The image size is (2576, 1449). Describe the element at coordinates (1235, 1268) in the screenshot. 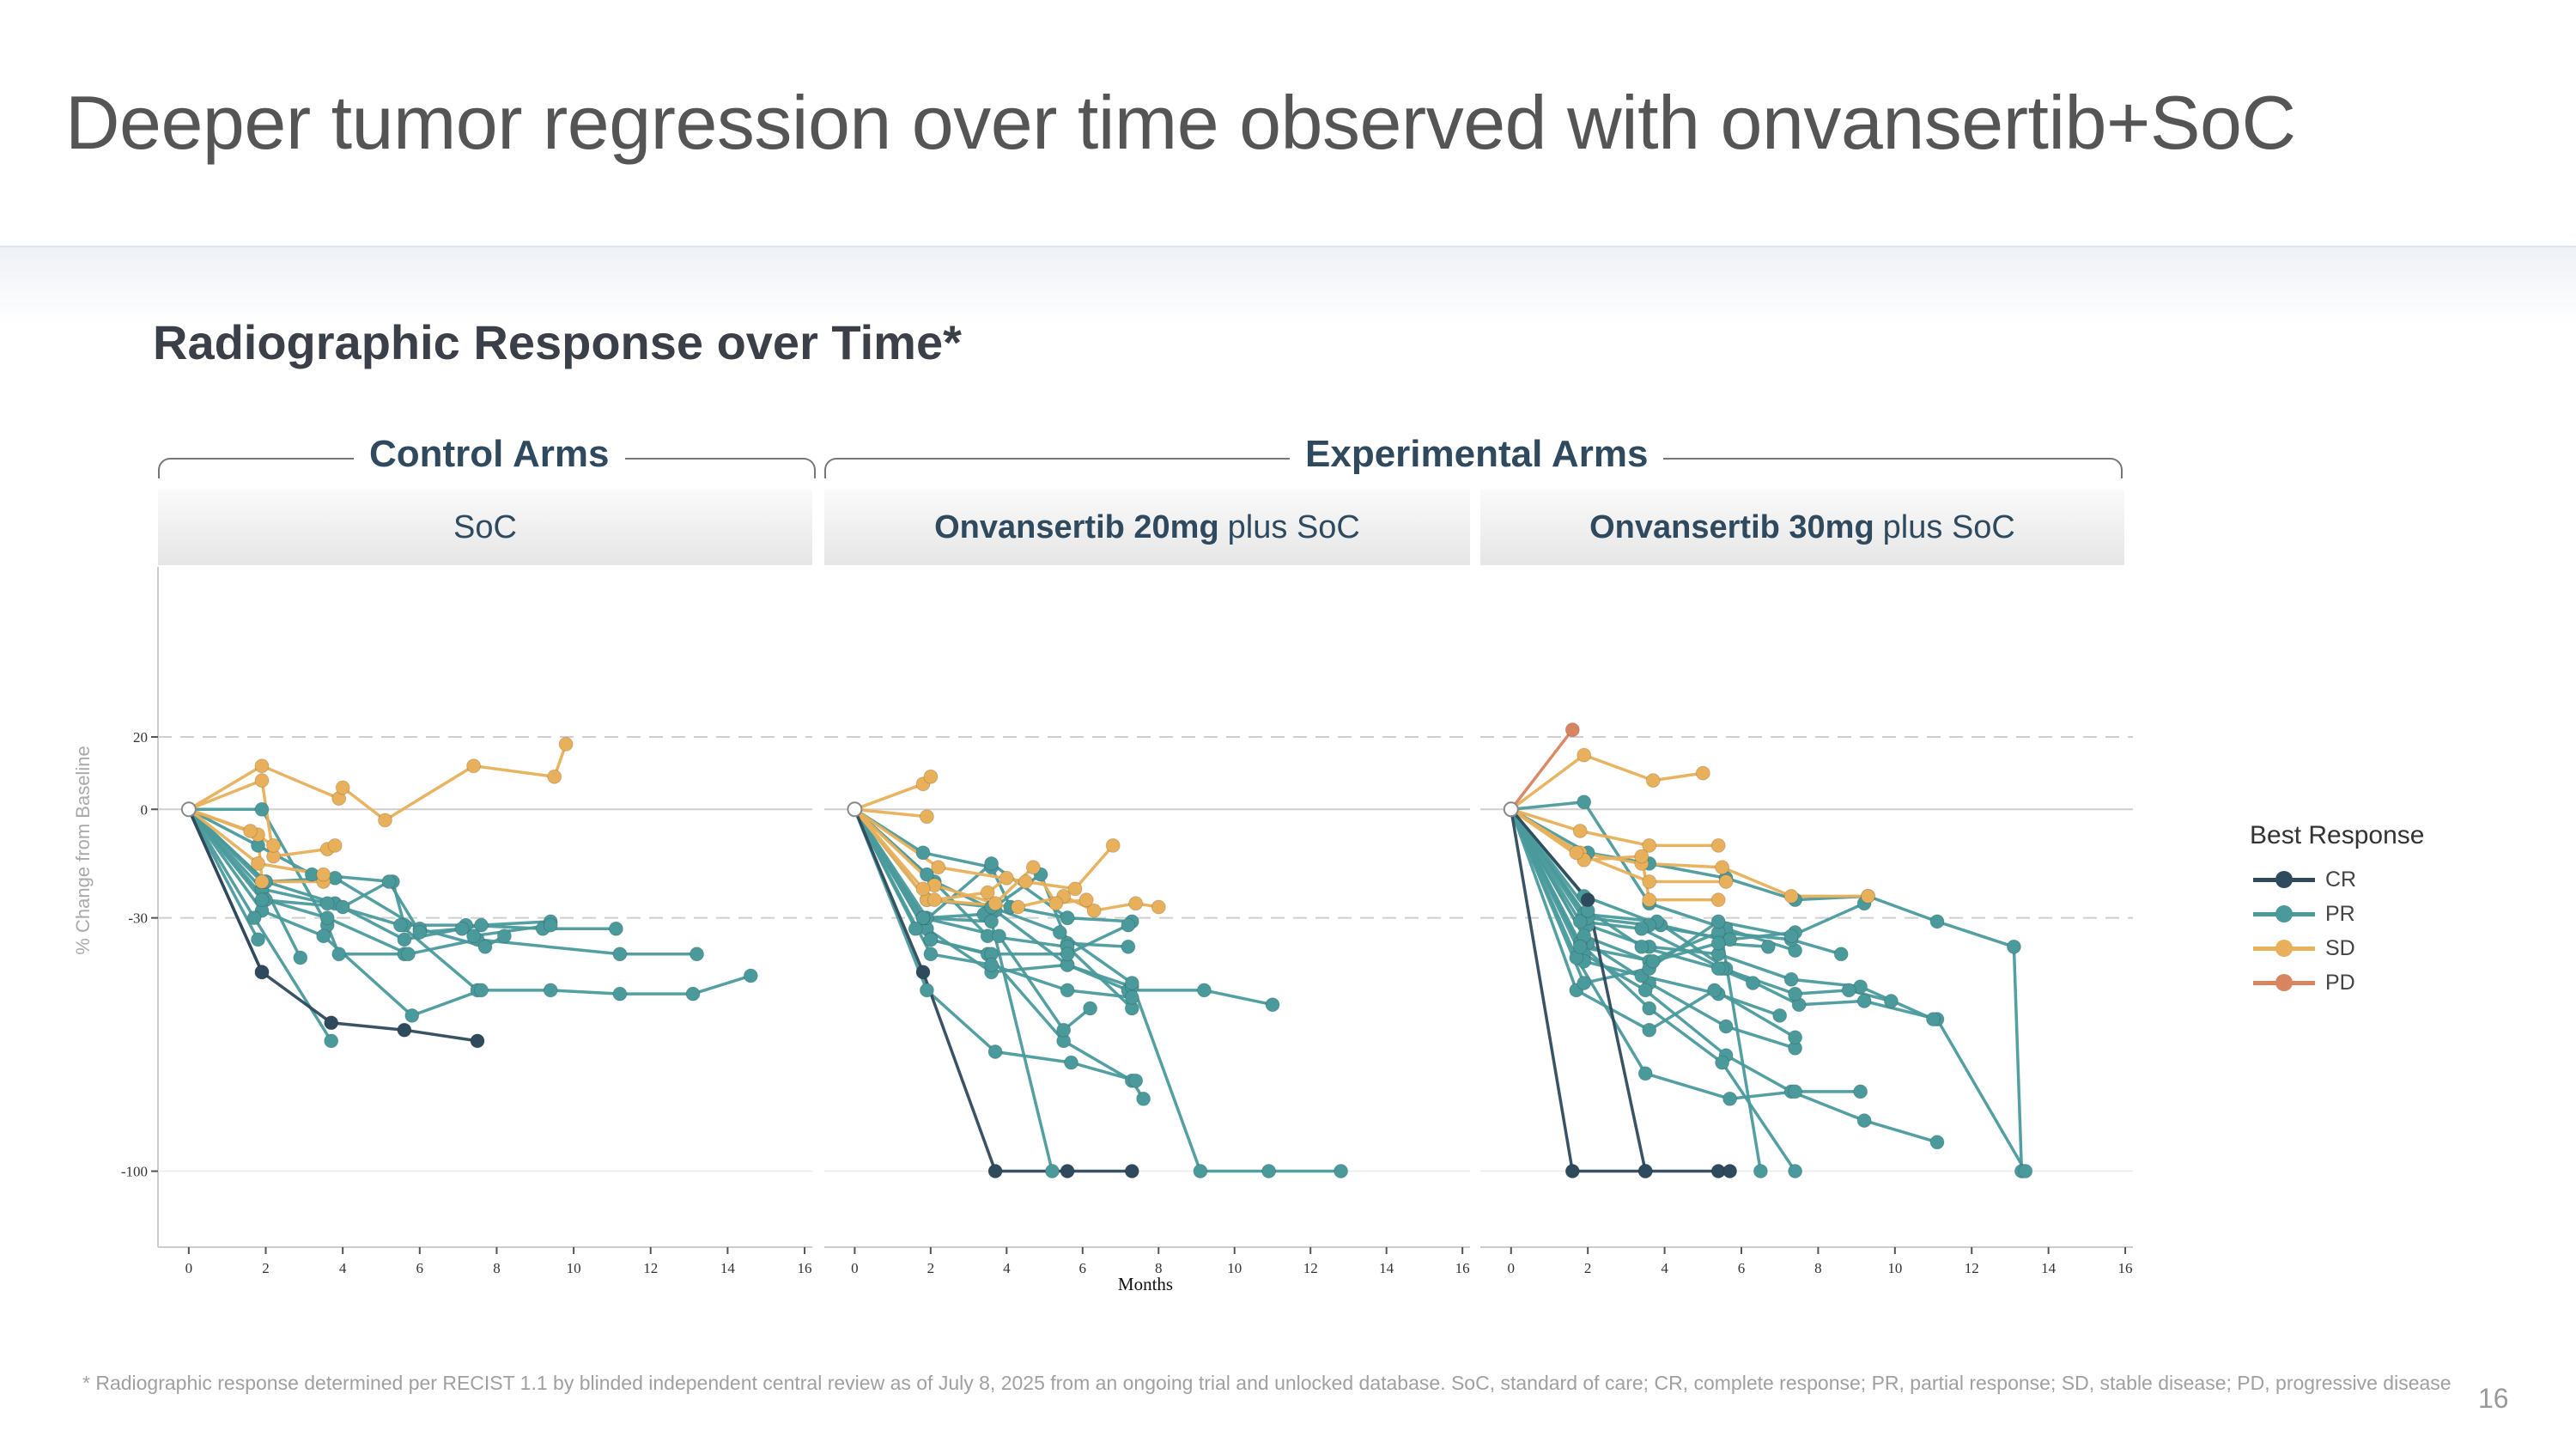

I see `x-tick-label: 10` at that location.